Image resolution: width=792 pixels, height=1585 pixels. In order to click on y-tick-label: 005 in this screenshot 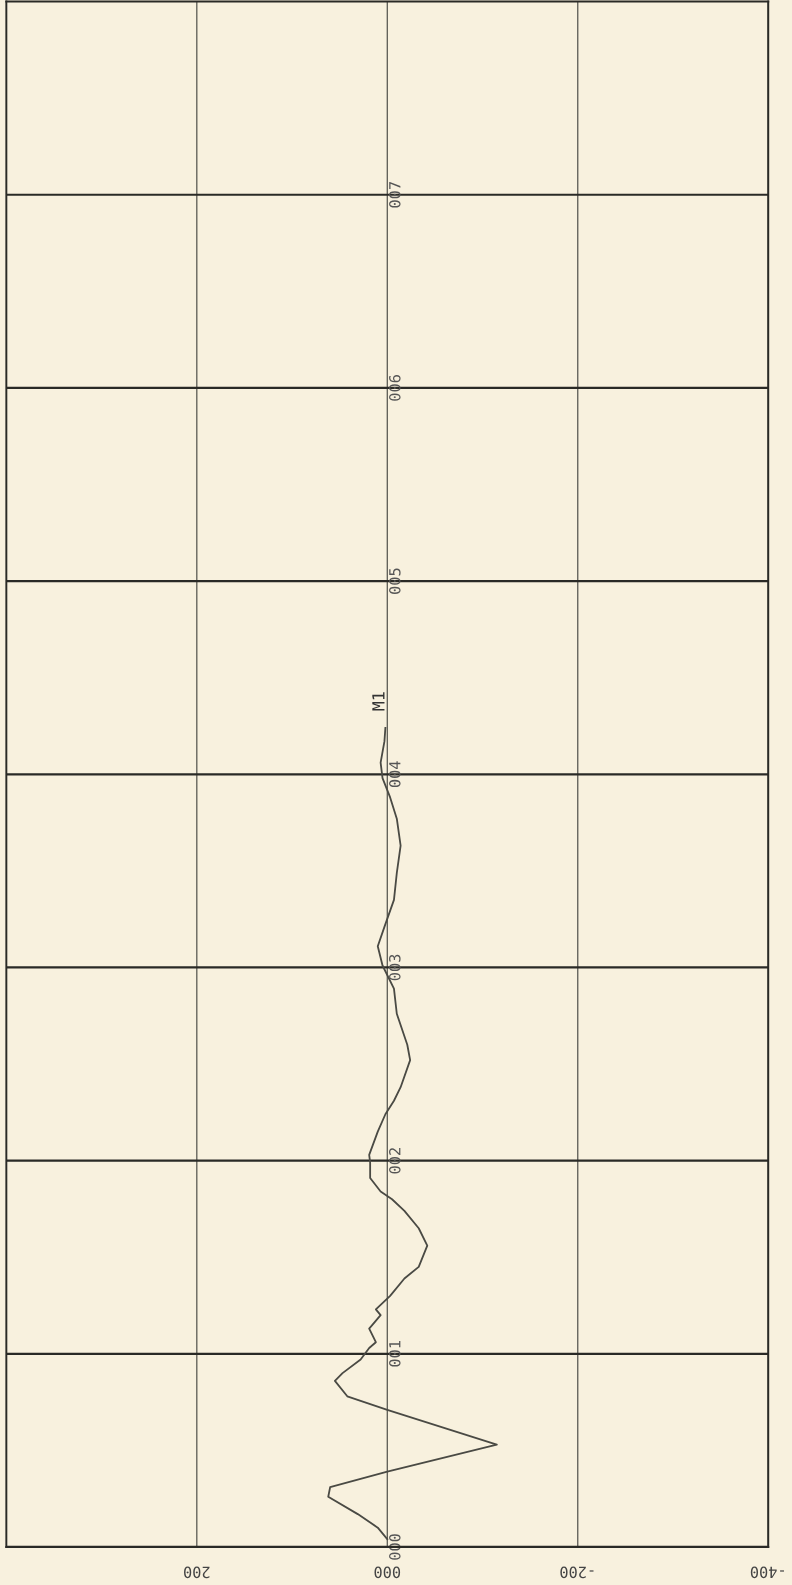, I will do `click(395, 581)`.